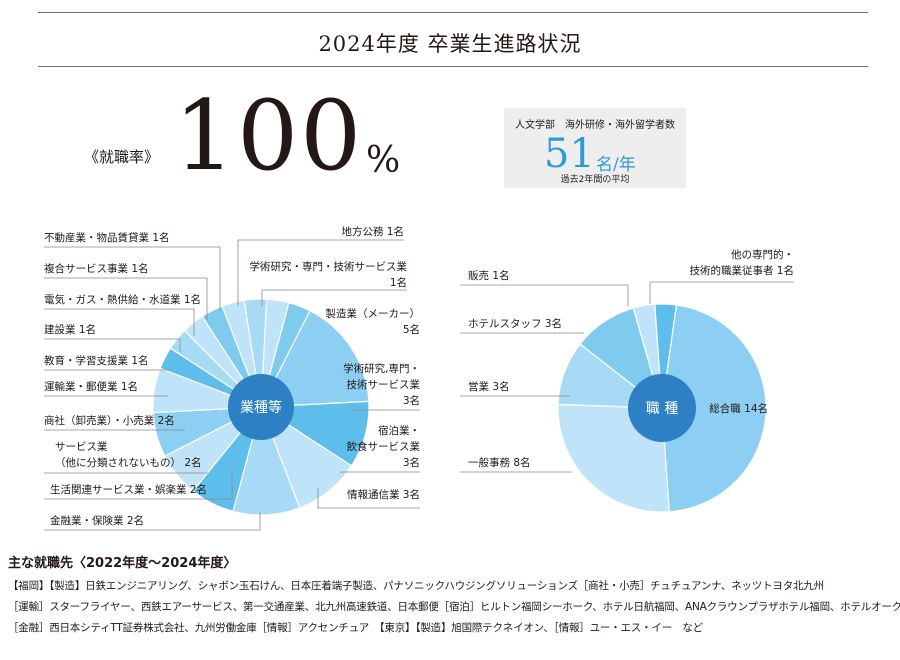 This screenshot has height=660, width=900. What do you see at coordinates (569, 154) in the screenshot?
I see `study-abroad-value: 51` at bounding box center [569, 154].